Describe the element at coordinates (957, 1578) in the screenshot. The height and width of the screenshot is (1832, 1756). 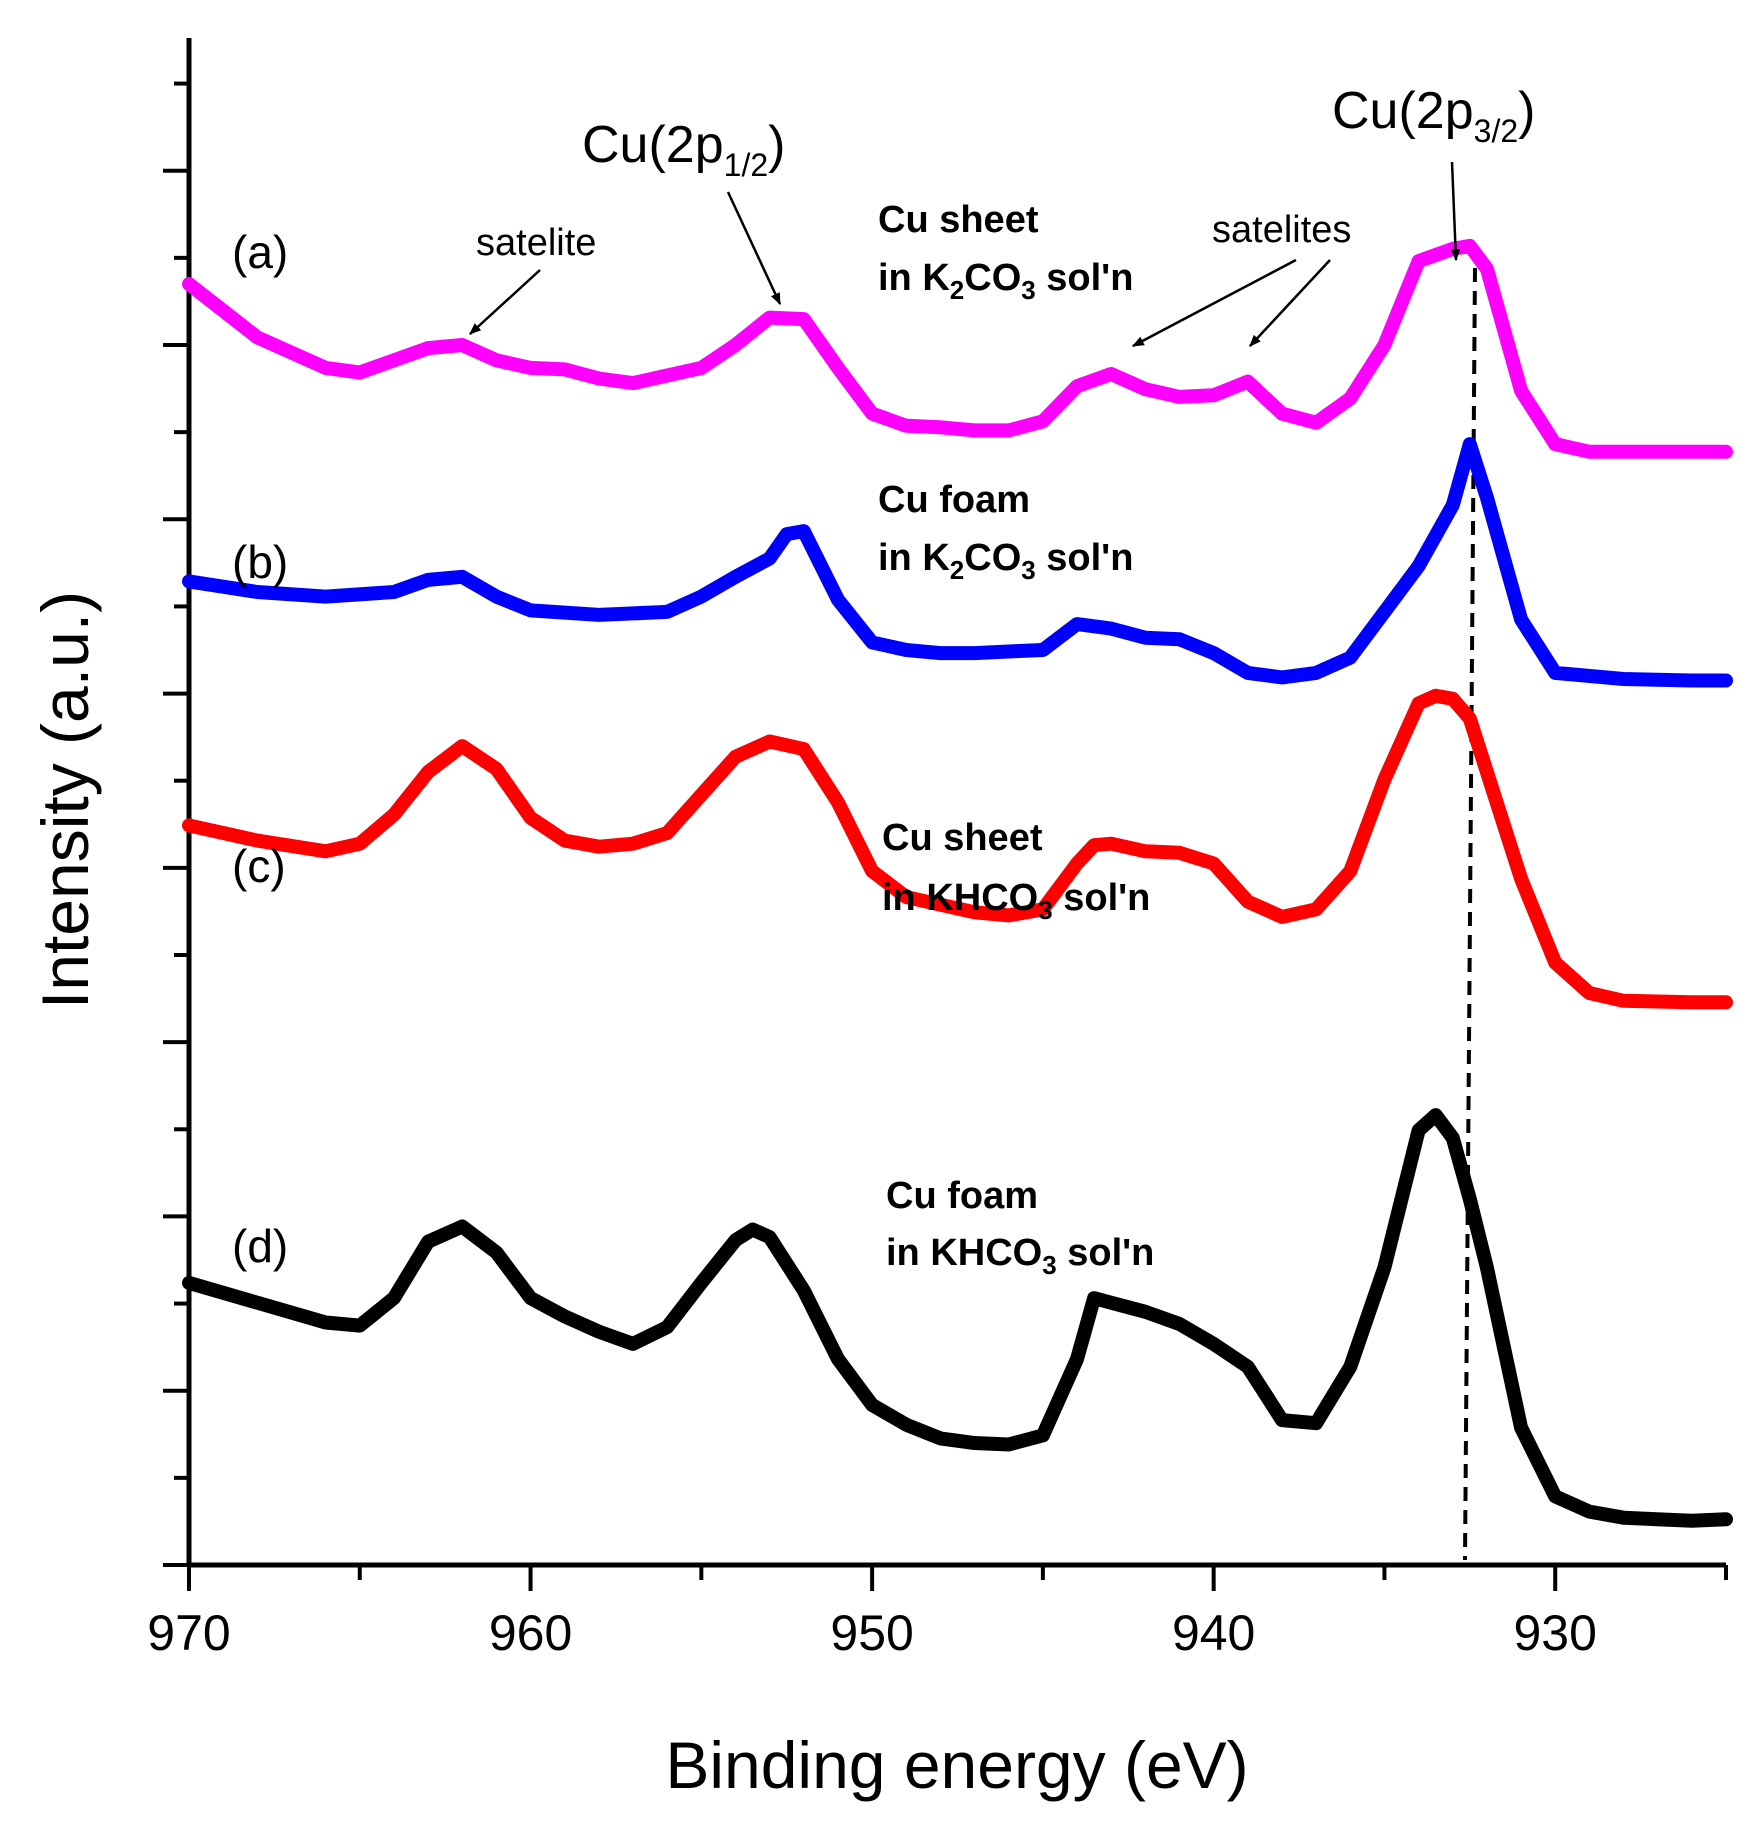
I see `x-axis-ticks` at that location.